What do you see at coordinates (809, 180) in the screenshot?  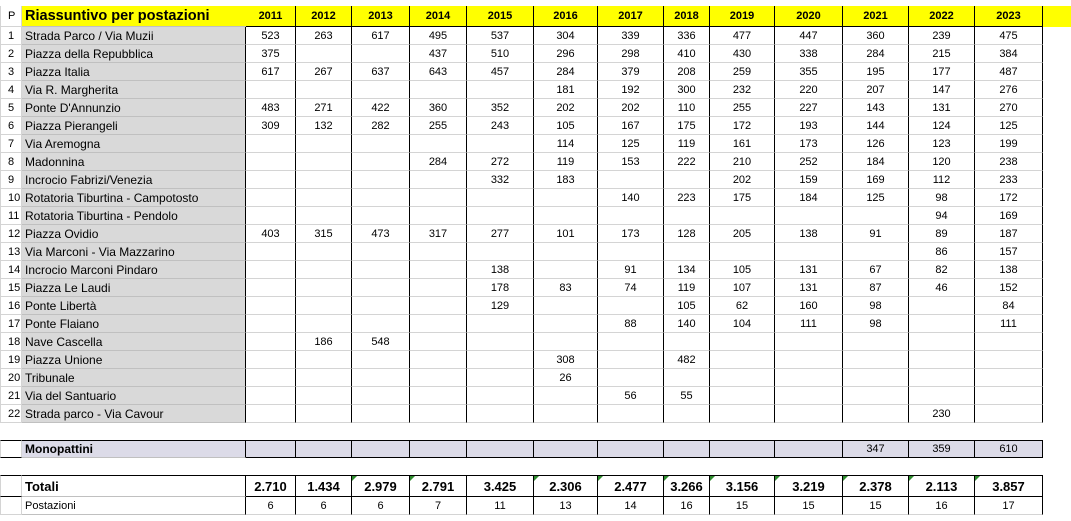 I see `value-cell-2020: 159` at bounding box center [809, 180].